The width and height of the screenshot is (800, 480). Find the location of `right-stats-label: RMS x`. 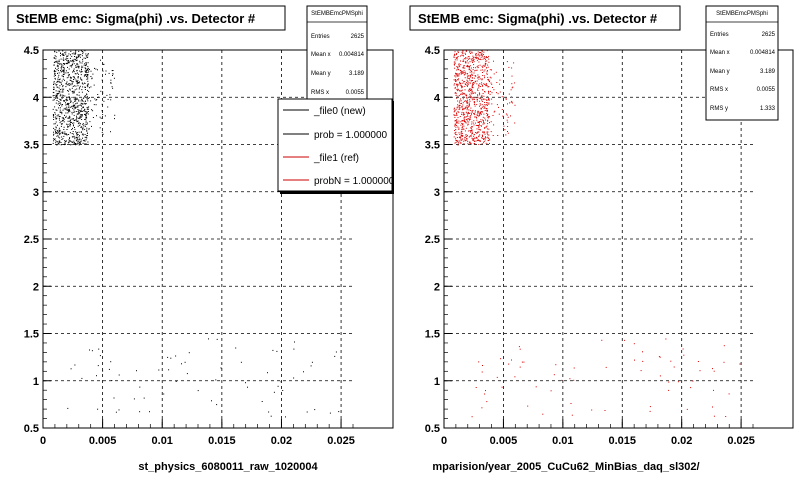

right-stats-label: RMS x is located at coordinates (719, 90).